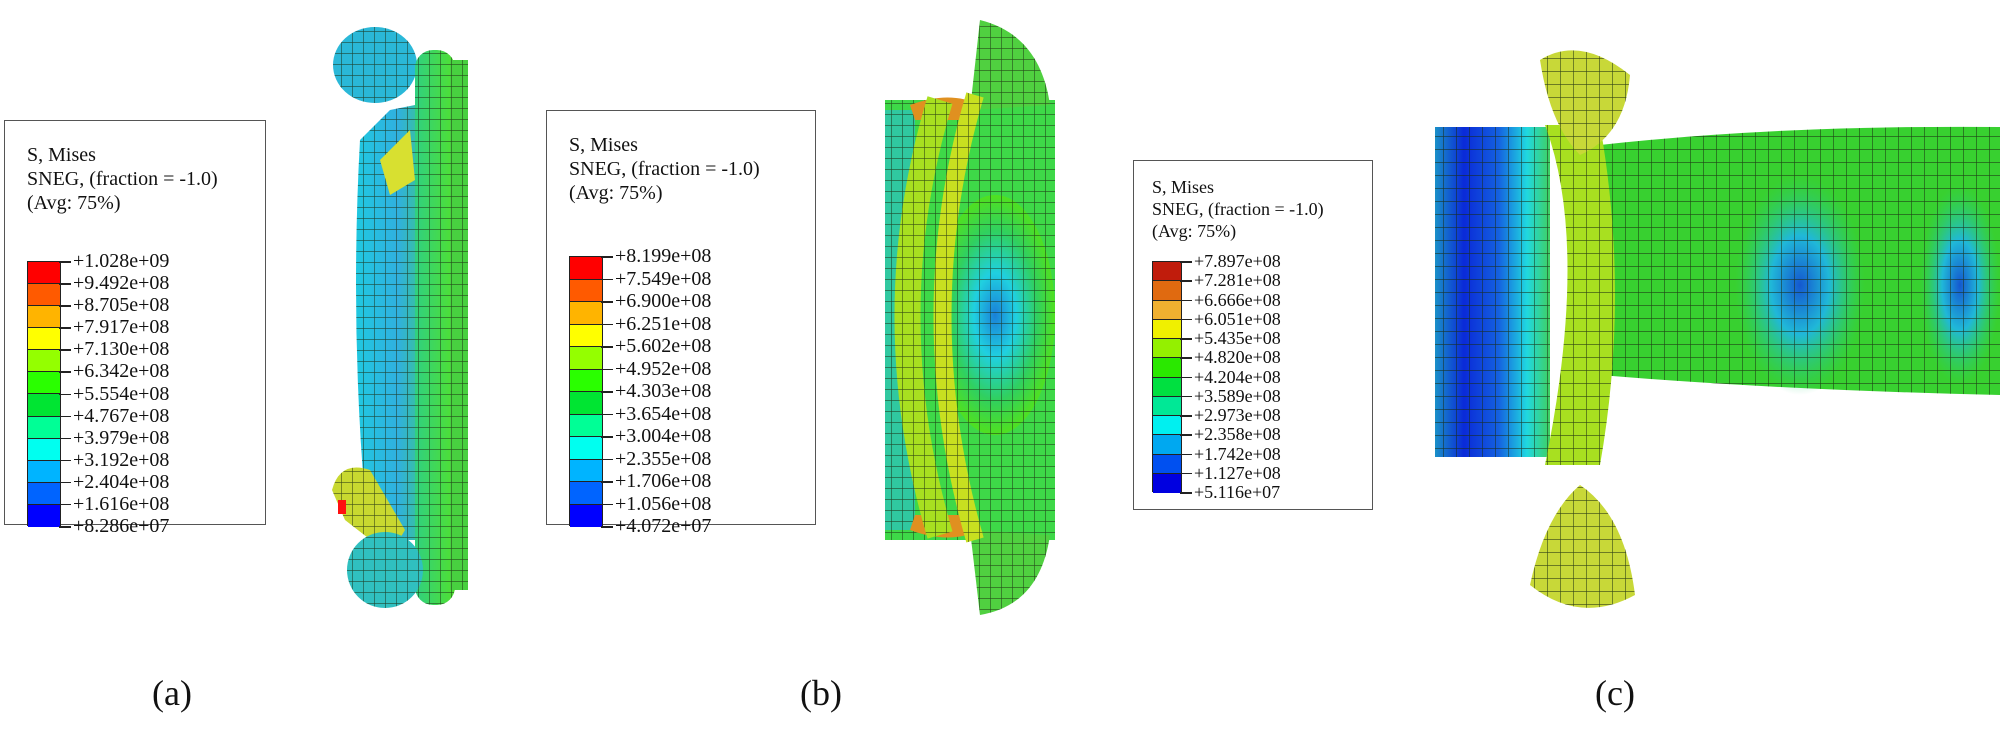 The image size is (2000, 734). What do you see at coordinates (121, 349) in the screenshot?
I see `scale-value-label: +7.130e+08` at bounding box center [121, 349].